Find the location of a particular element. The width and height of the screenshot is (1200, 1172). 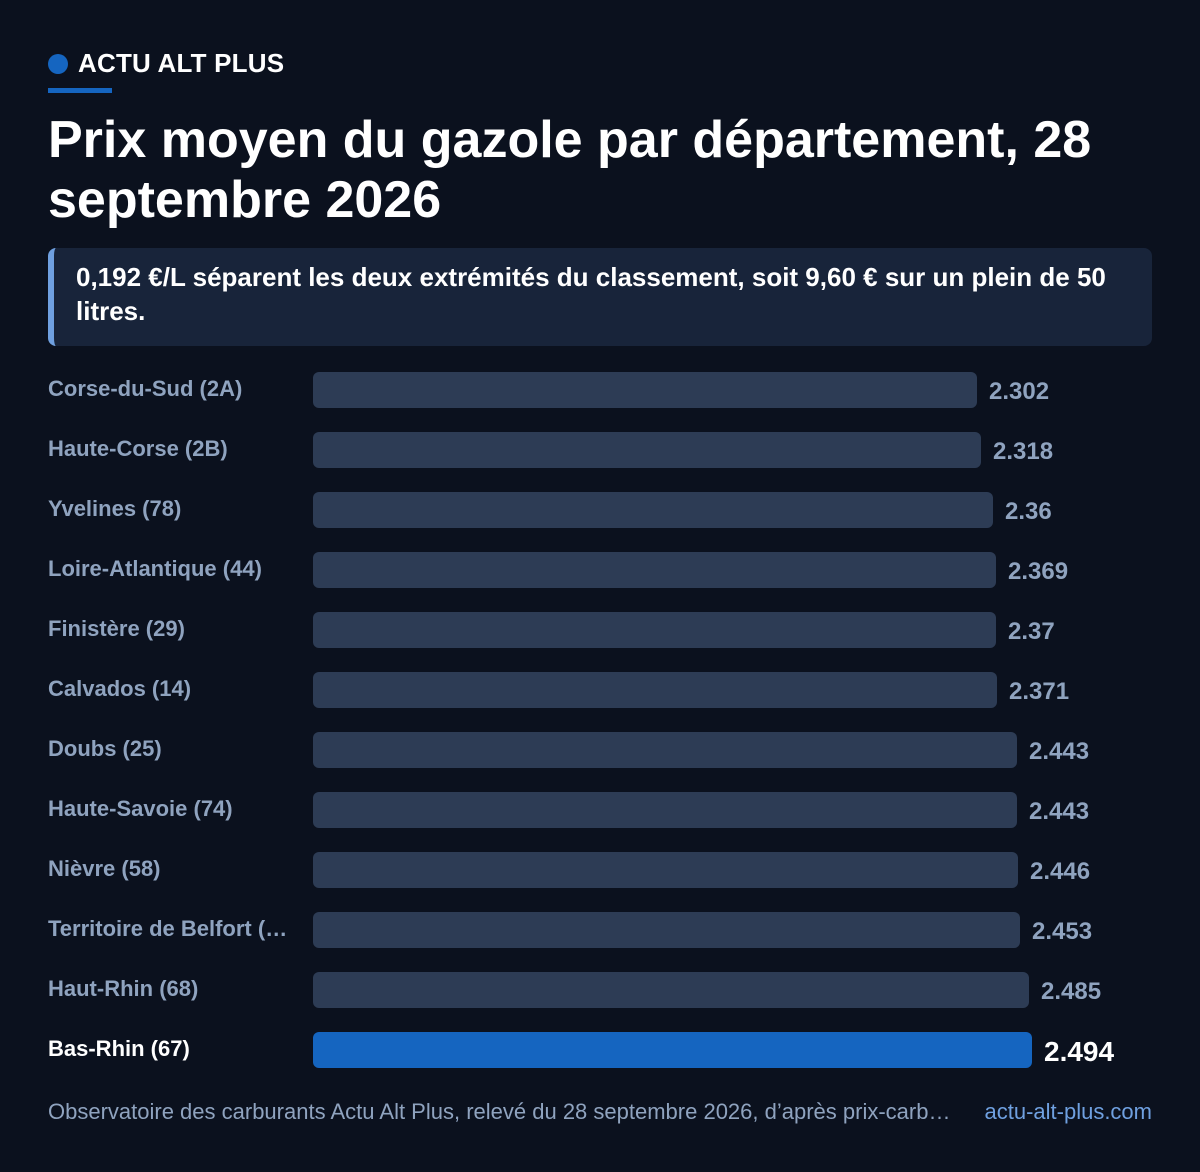

category-label: Yvelines (78) is located at coordinates (115, 508).